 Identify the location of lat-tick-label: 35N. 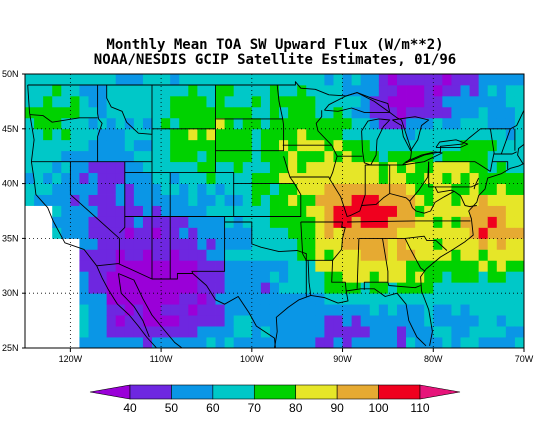
(10, 238).